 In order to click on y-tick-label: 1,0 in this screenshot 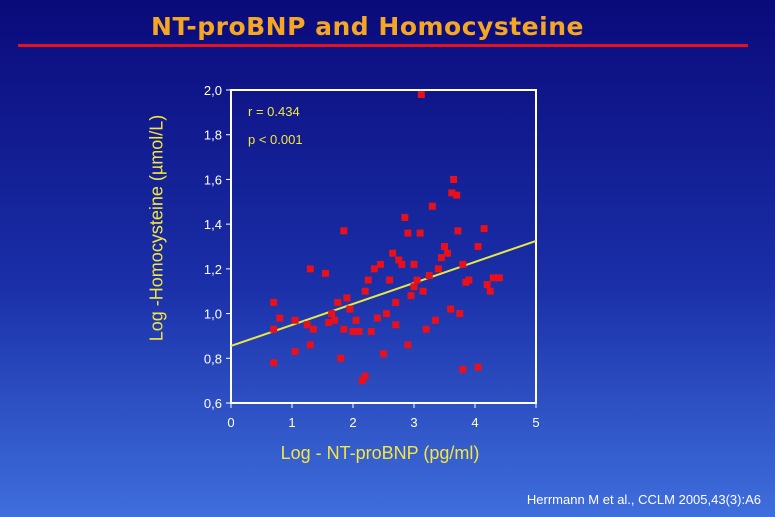, I will do `click(213, 314)`.